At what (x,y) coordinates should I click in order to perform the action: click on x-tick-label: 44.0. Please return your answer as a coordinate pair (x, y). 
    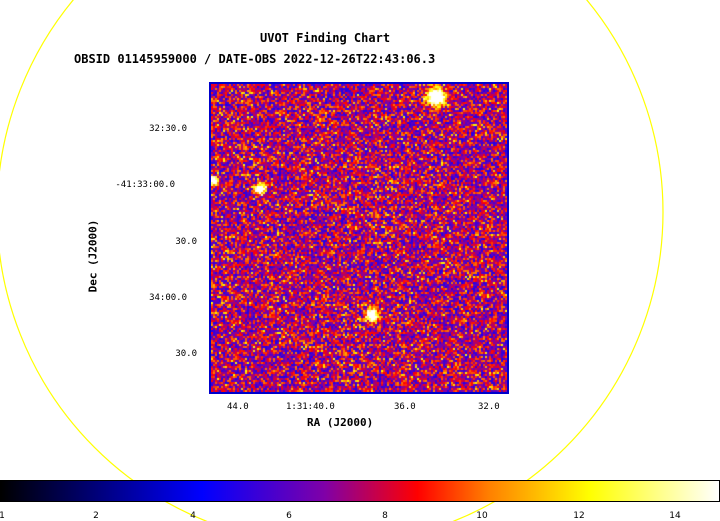
    Looking at the image, I should click on (238, 407).